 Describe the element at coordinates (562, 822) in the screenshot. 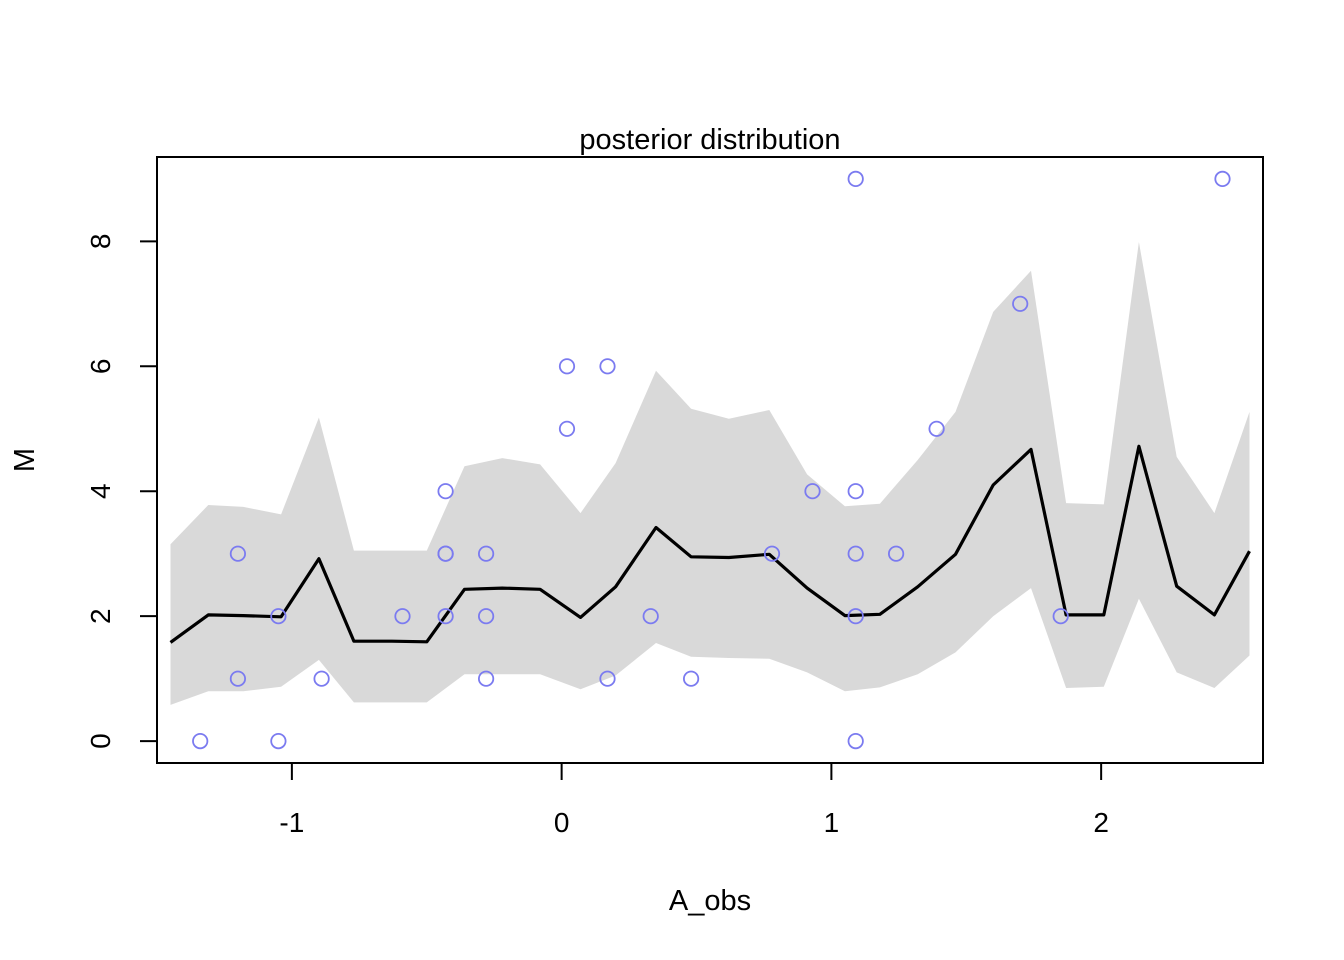

I see `x-tick-label: 0` at that location.